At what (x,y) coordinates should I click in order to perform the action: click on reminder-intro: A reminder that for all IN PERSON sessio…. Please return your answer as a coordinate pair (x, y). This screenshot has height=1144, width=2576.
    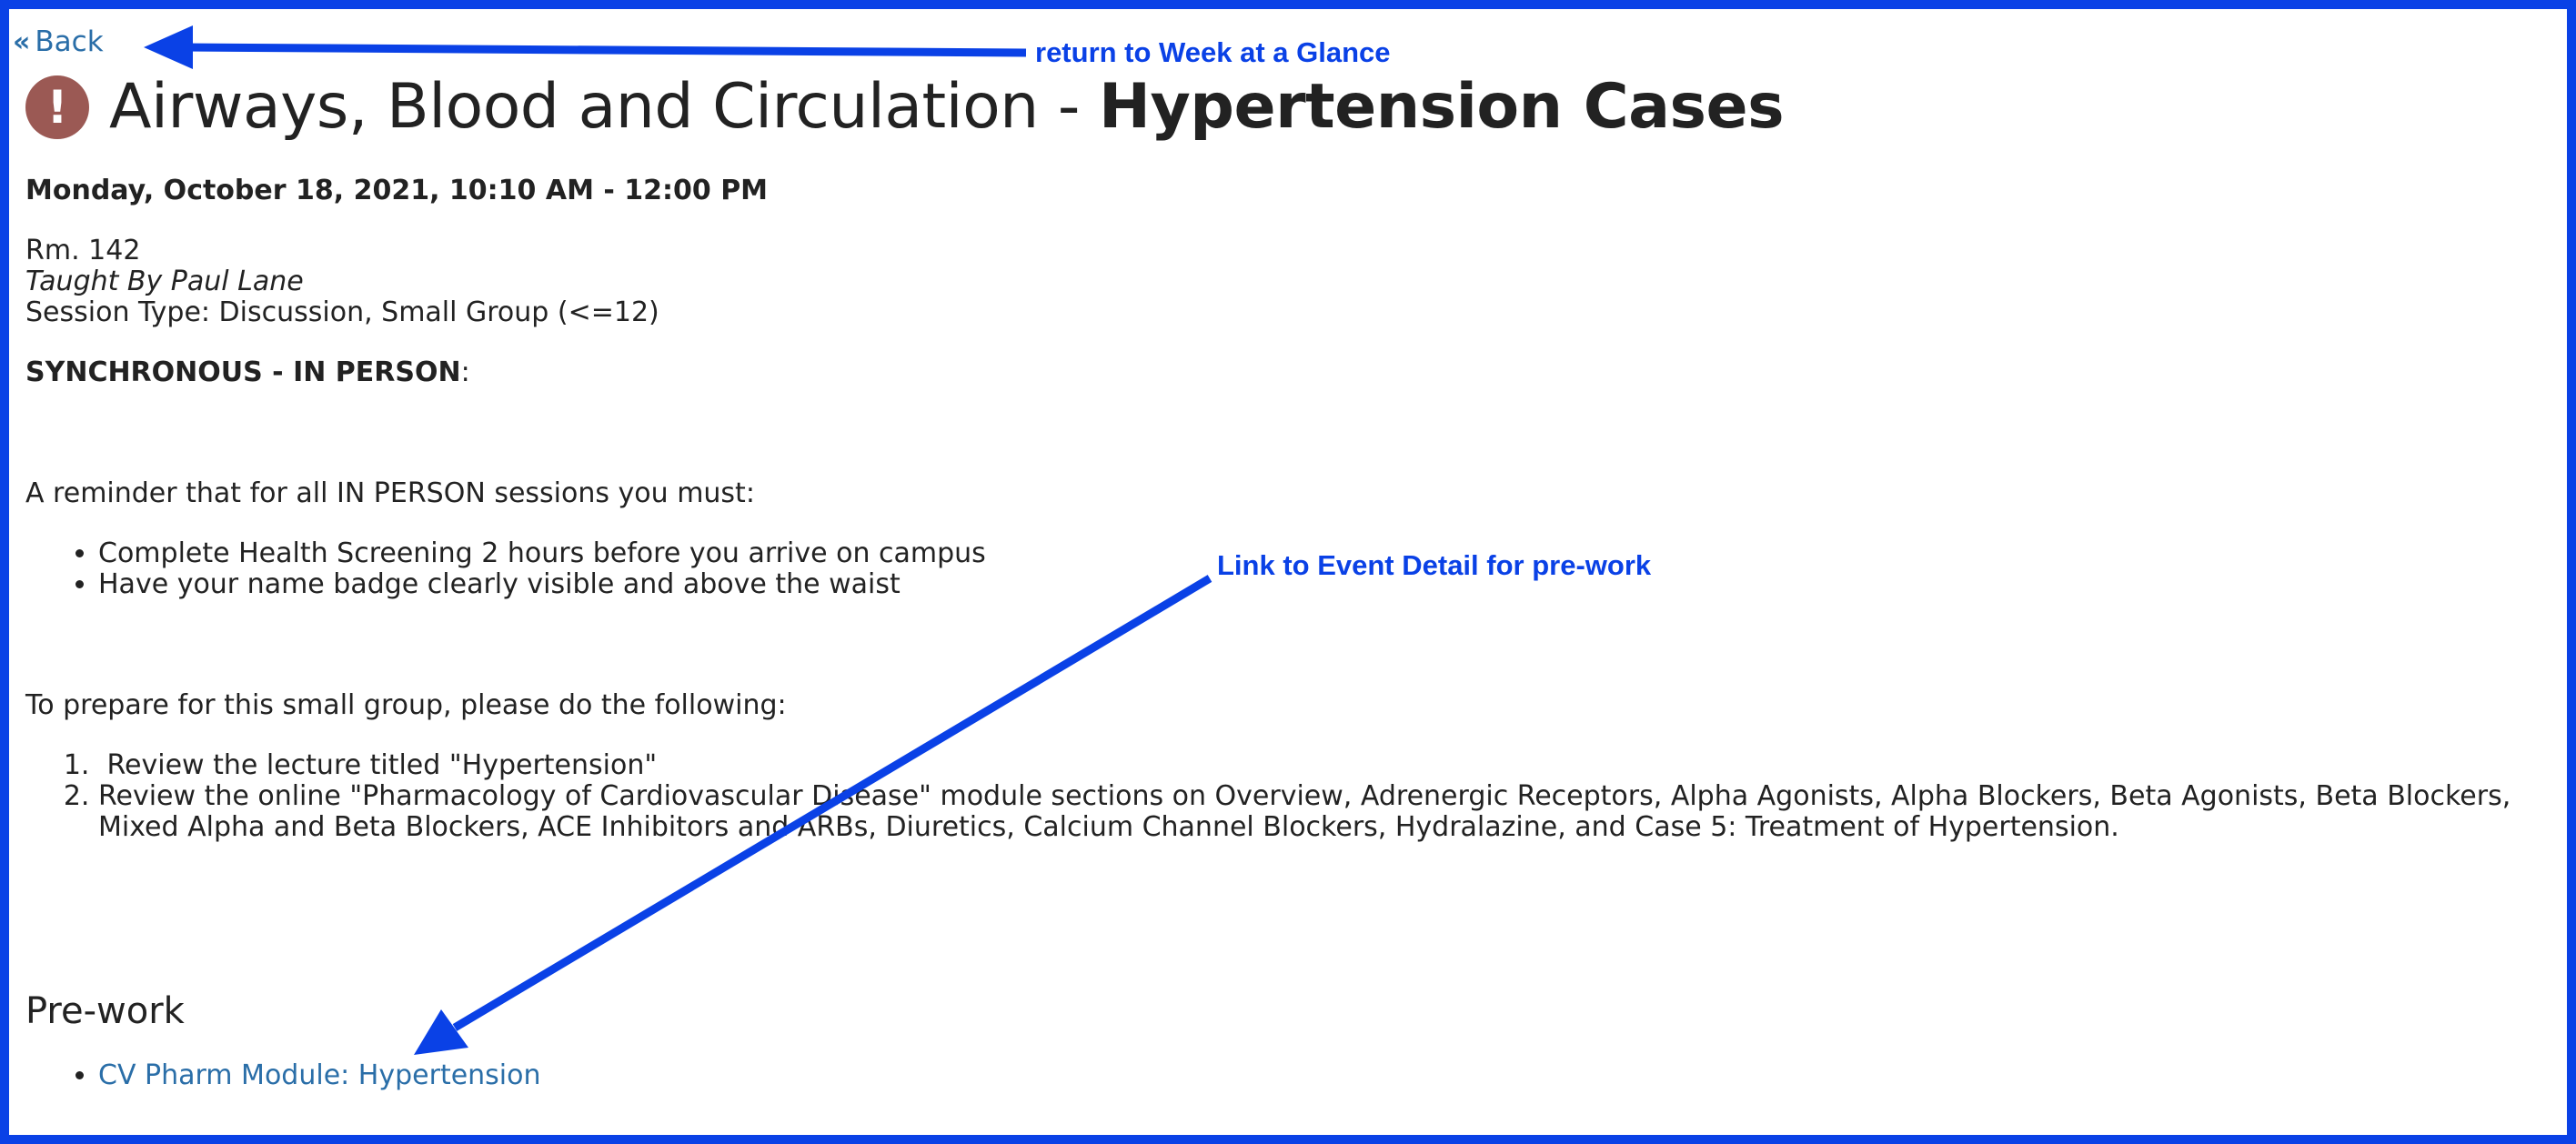
    Looking at the image, I should click on (390, 493).